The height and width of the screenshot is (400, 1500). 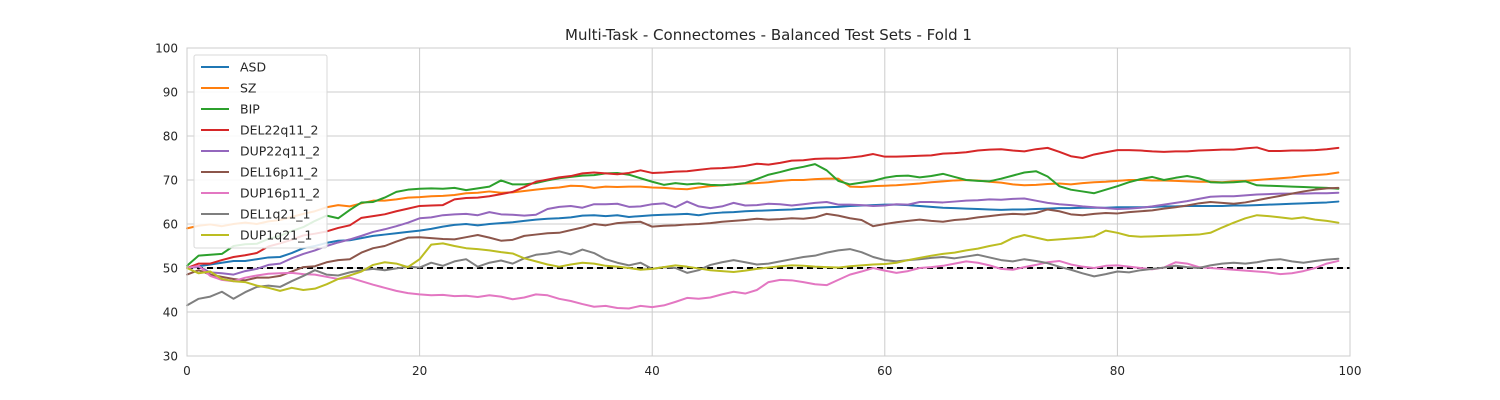 I want to click on legend-label: DEL16p11_2, so click(x=279, y=172).